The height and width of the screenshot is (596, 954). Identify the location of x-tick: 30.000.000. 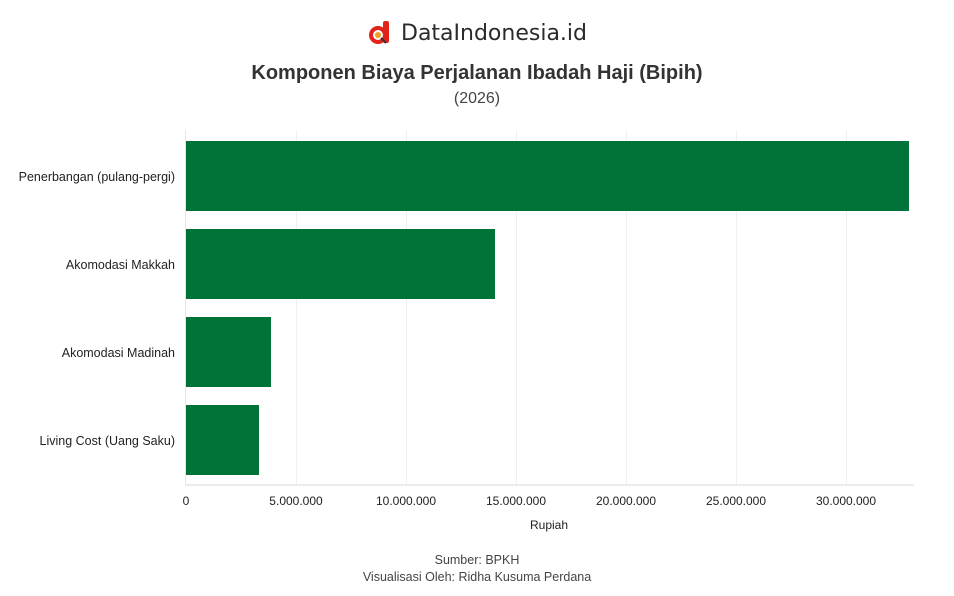
(846, 501).